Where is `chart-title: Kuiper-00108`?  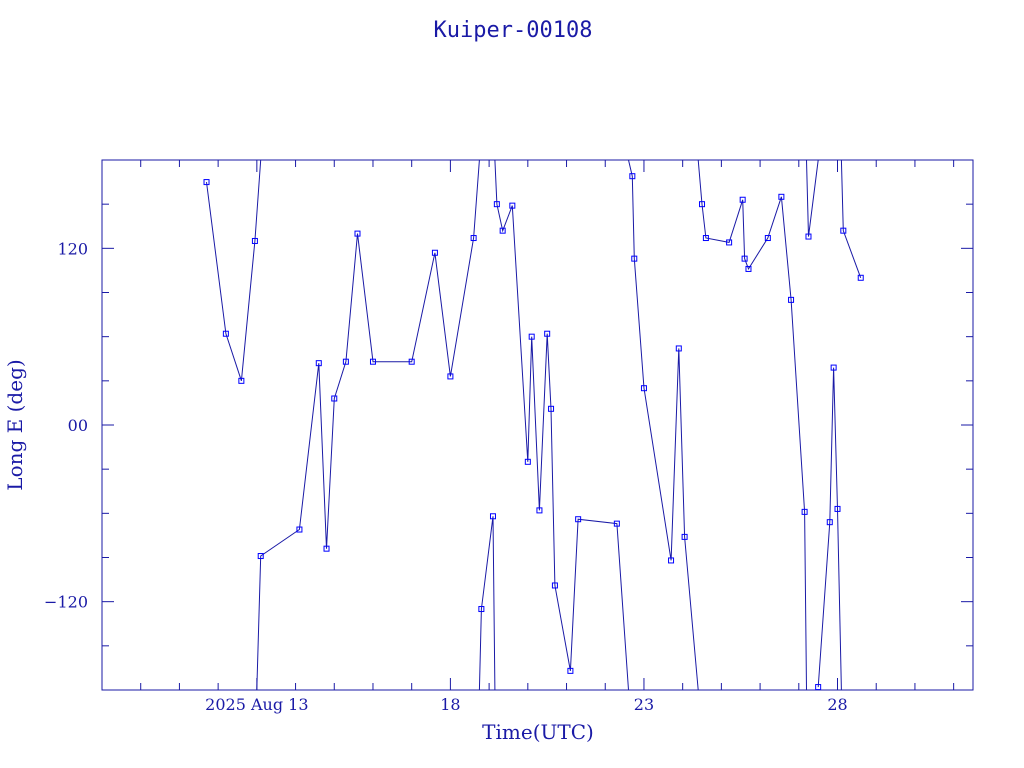
chart-title: Kuiper-00108 is located at coordinates (513, 30).